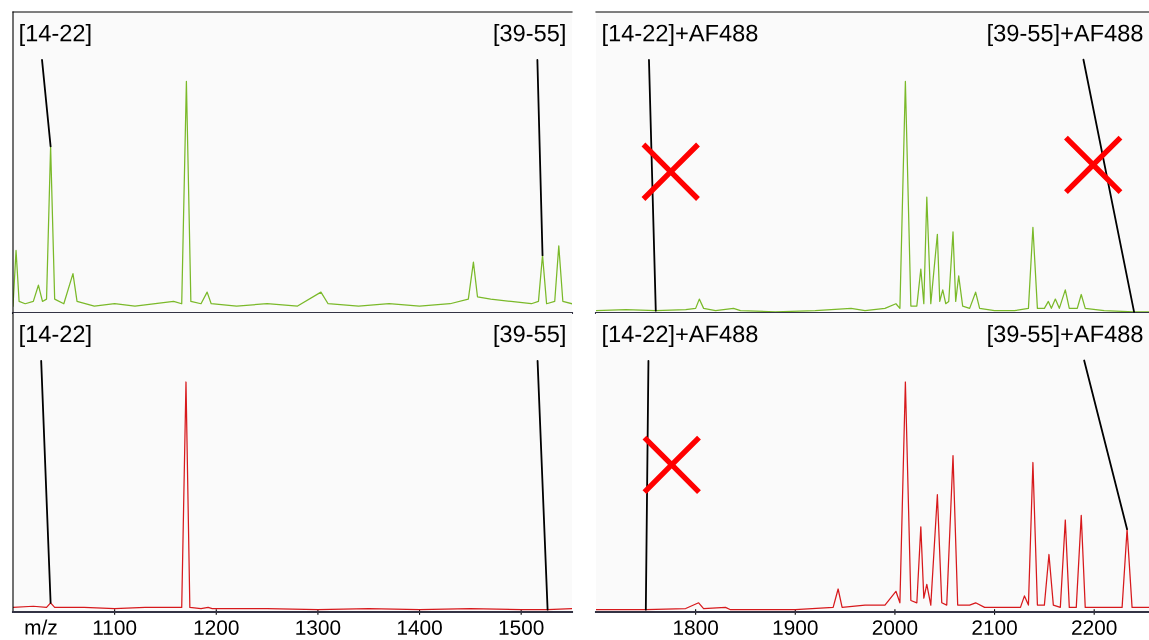  I want to click on x-axis-title: m/z, so click(41, 627).